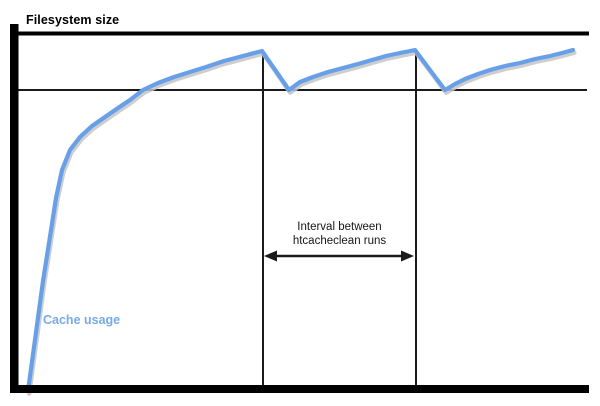 The width and height of the screenshot is (600, 406). I want to click on interval-annotation: Interval between htcacheclean runs, so click(339, 234).